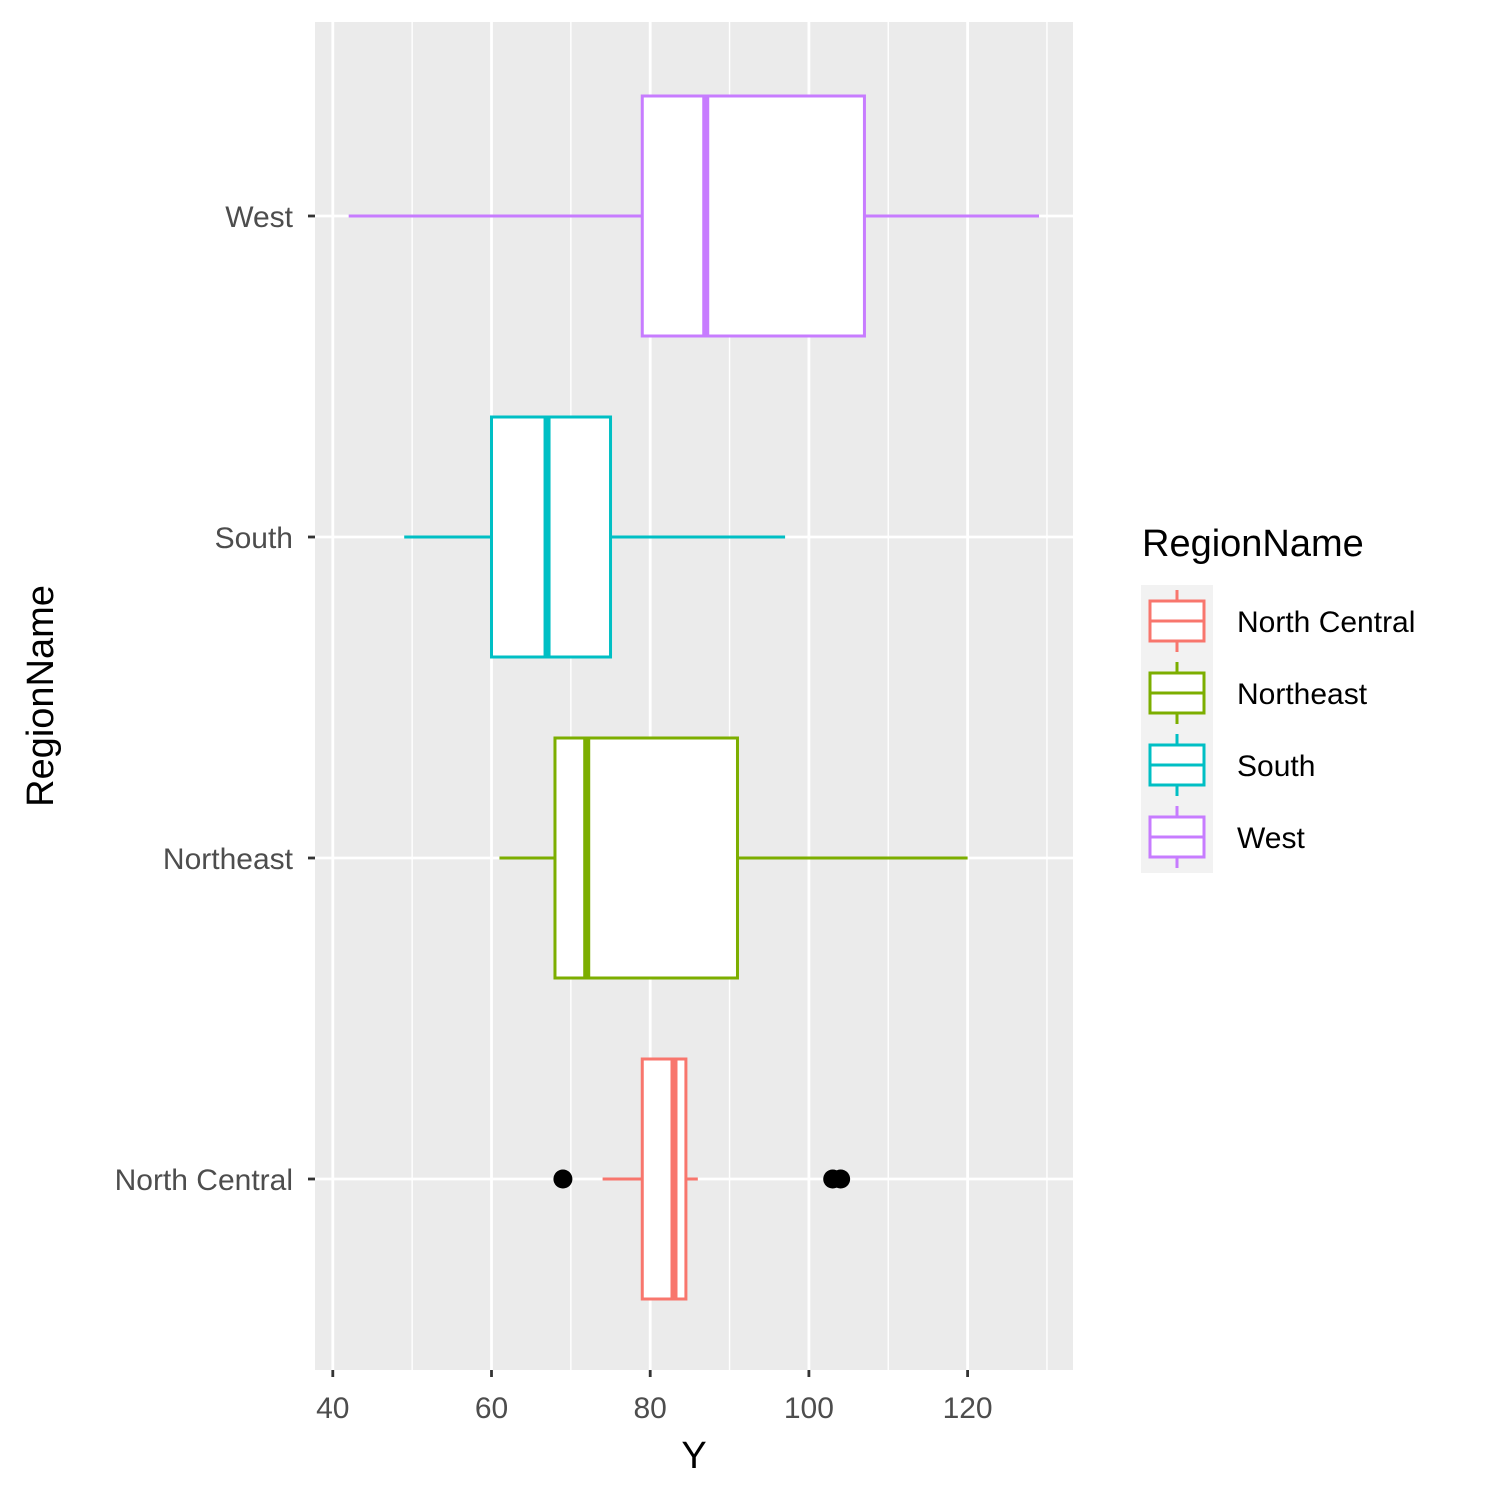 The width and height of the screenshot is (1500, 1500). I want to click on legend-label: West, so click(1271, 838).